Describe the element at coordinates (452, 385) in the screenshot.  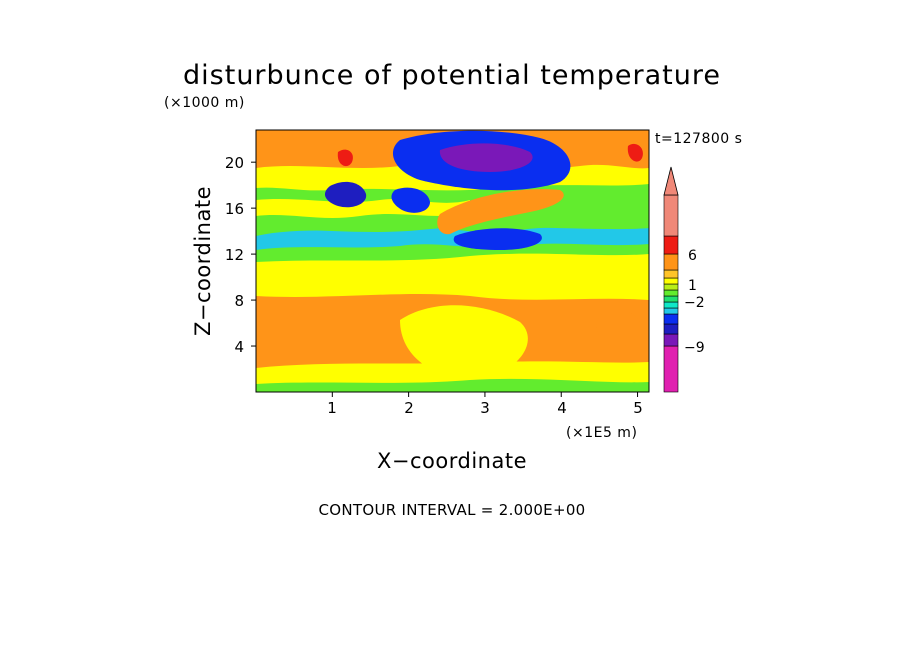
I see `band-surface-green` at that location.